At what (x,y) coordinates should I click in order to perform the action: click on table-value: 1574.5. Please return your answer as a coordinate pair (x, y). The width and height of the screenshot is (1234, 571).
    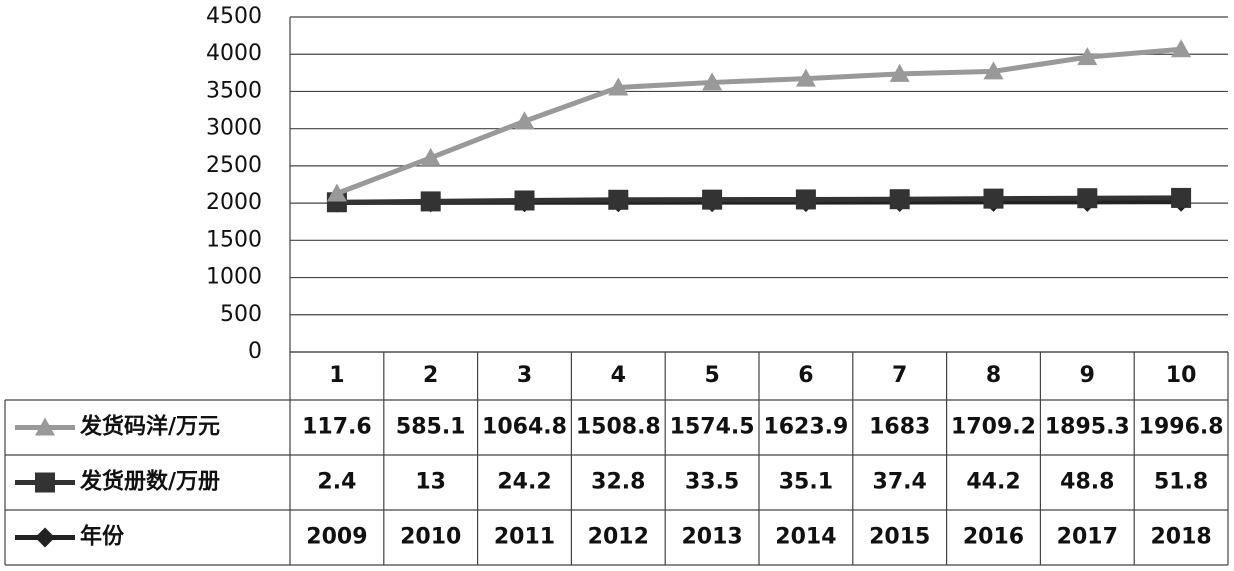
    Looking at the image, I should click on (712, 427).